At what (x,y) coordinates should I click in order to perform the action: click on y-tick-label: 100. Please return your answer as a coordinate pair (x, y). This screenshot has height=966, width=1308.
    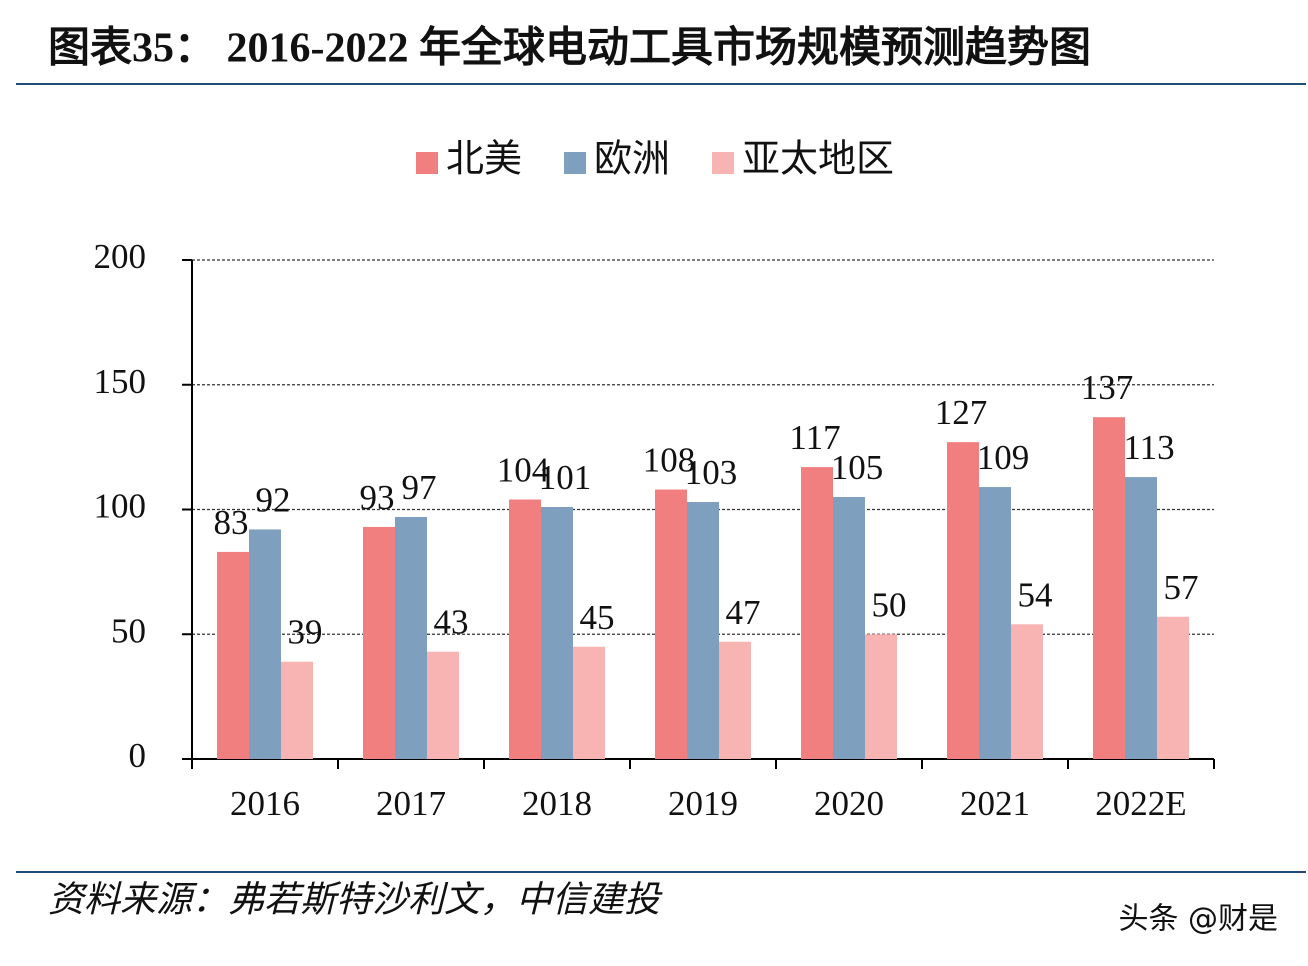
    Looking at the image, I should click on (120, 506).